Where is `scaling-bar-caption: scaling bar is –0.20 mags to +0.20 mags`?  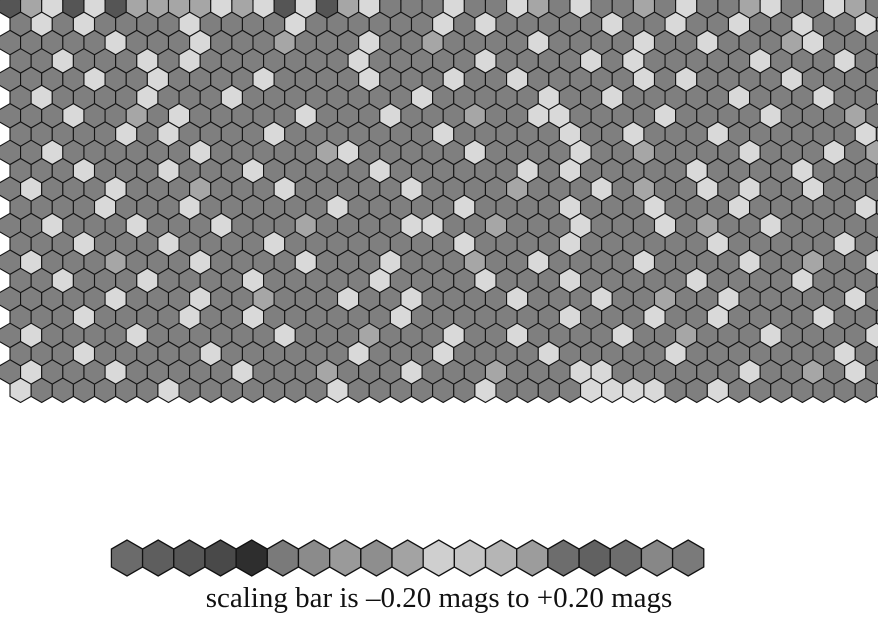 scaling-bar-caption: scaling bar is –0.20 mags to +0.20 mags is located at coordinates (439, 598).